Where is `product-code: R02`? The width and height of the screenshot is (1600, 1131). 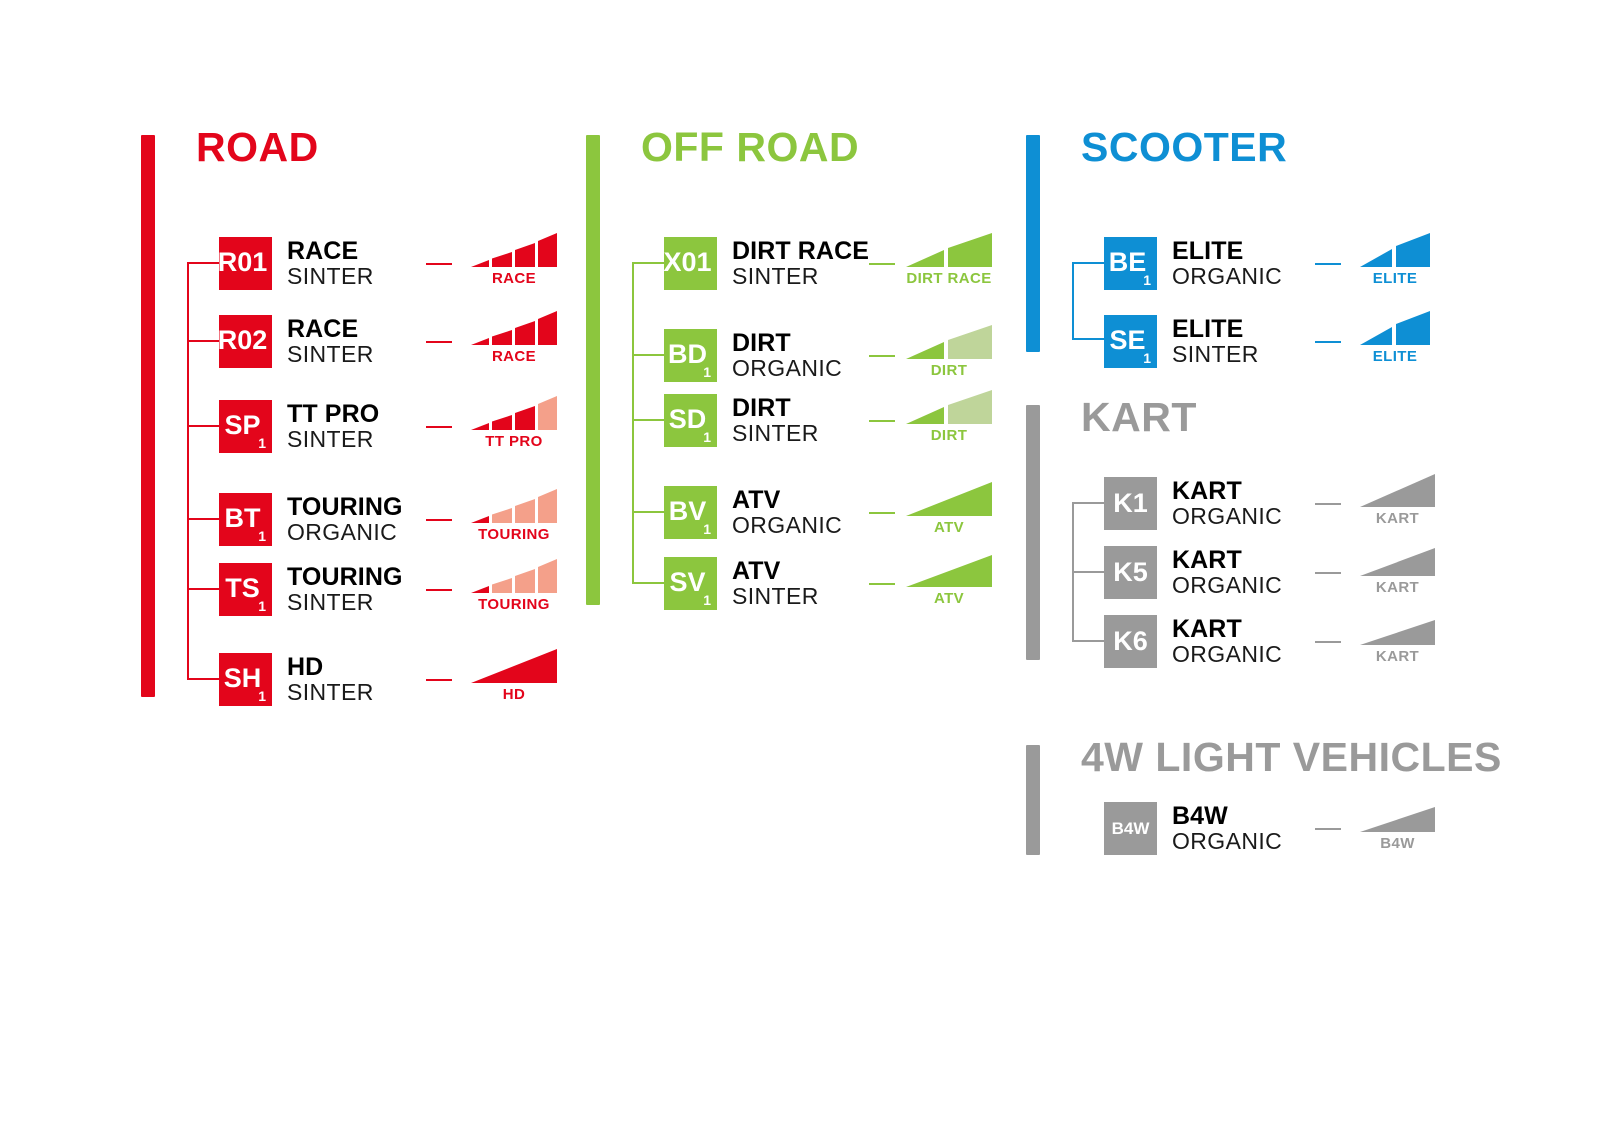 product-code: R02 is located at coordinates (242, 340).